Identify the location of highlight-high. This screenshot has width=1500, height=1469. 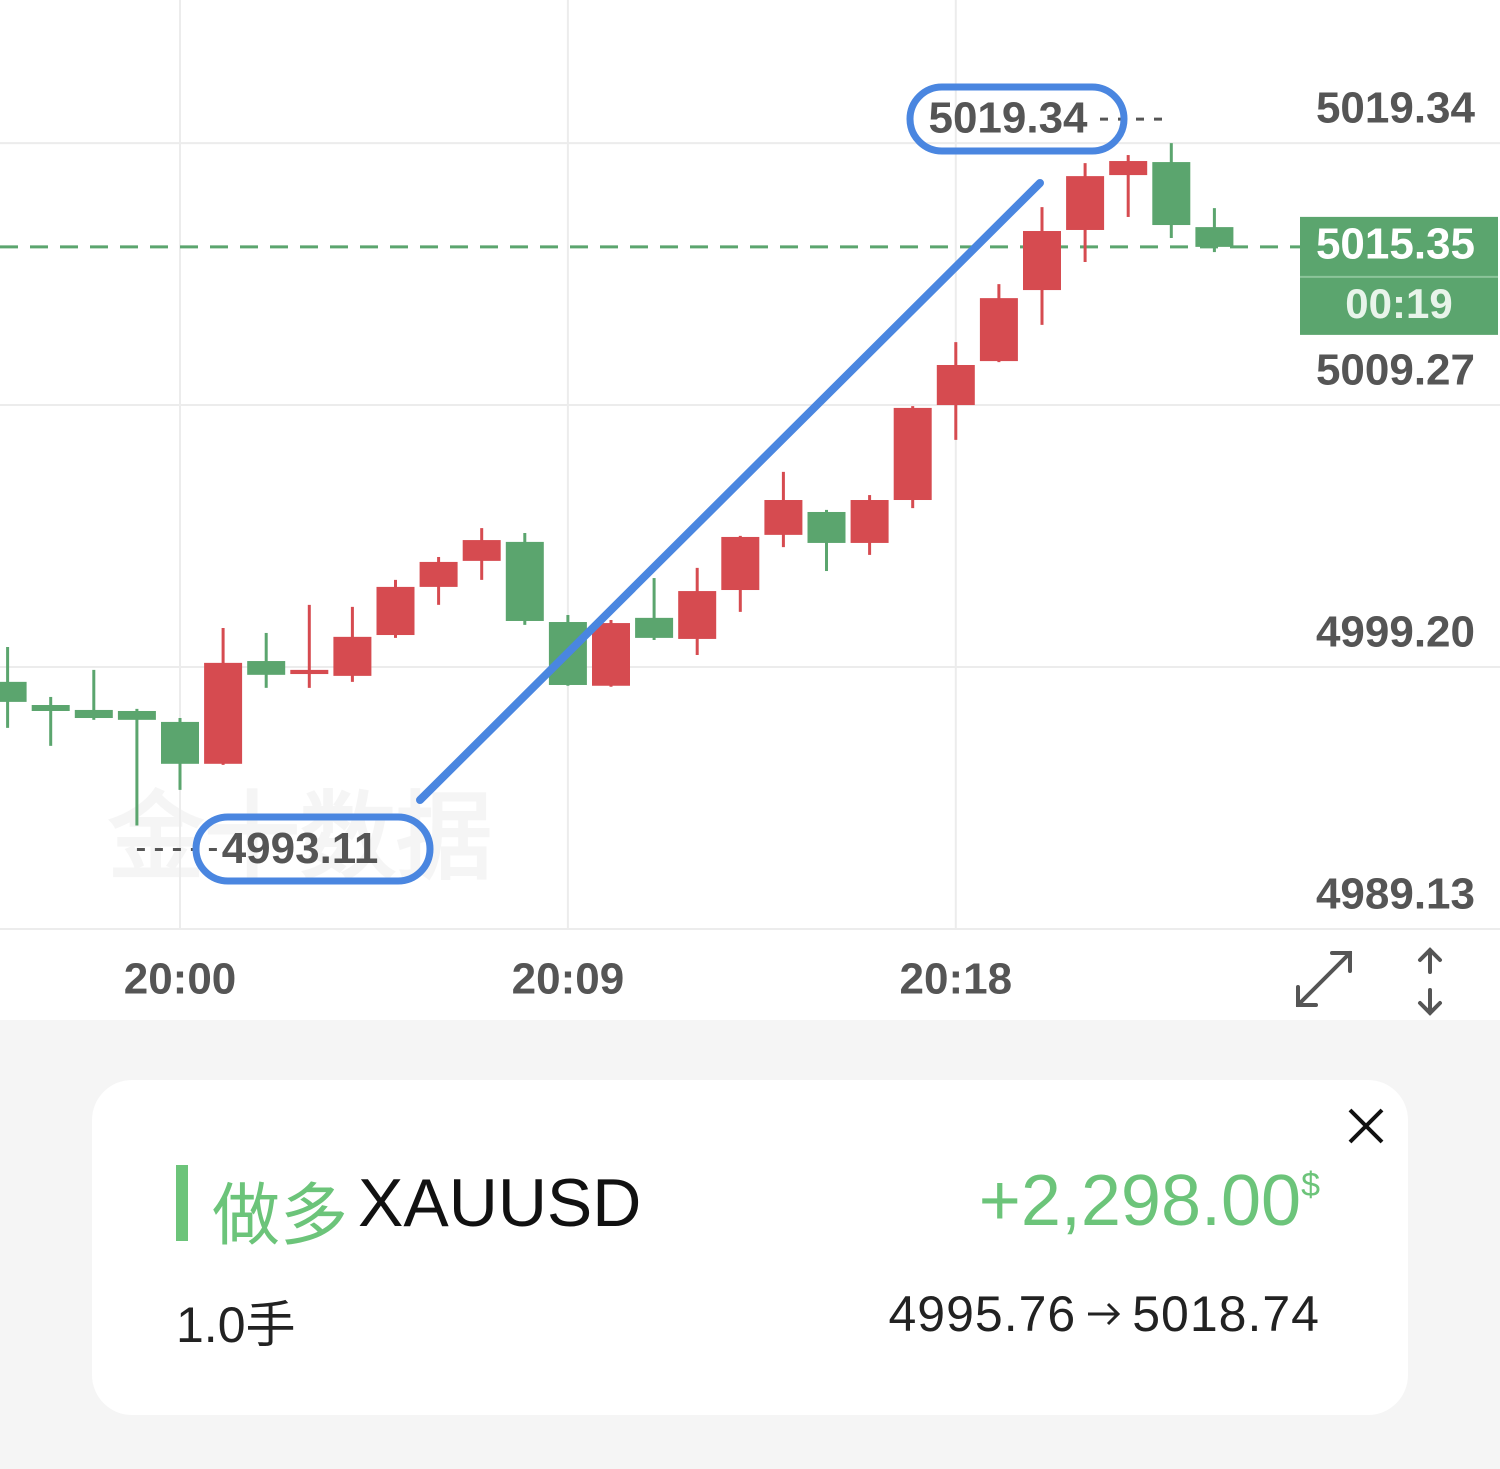
(1017, 119).